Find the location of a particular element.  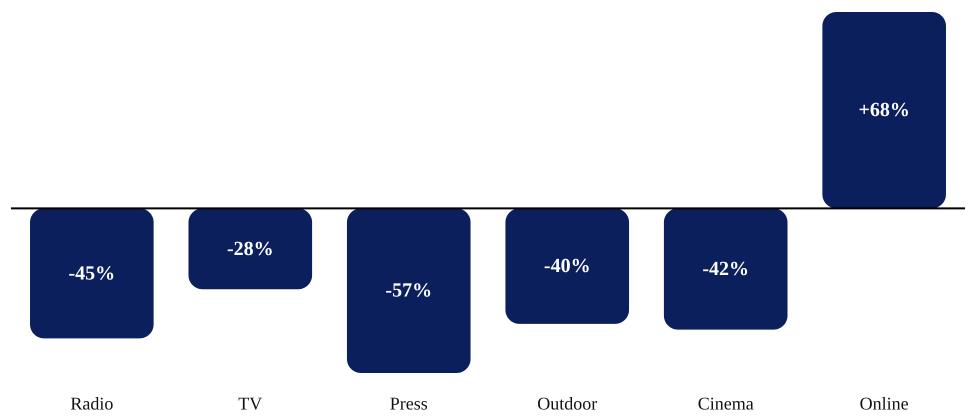

x-tick-label: Outdoor is located at coordinates (567, 404).